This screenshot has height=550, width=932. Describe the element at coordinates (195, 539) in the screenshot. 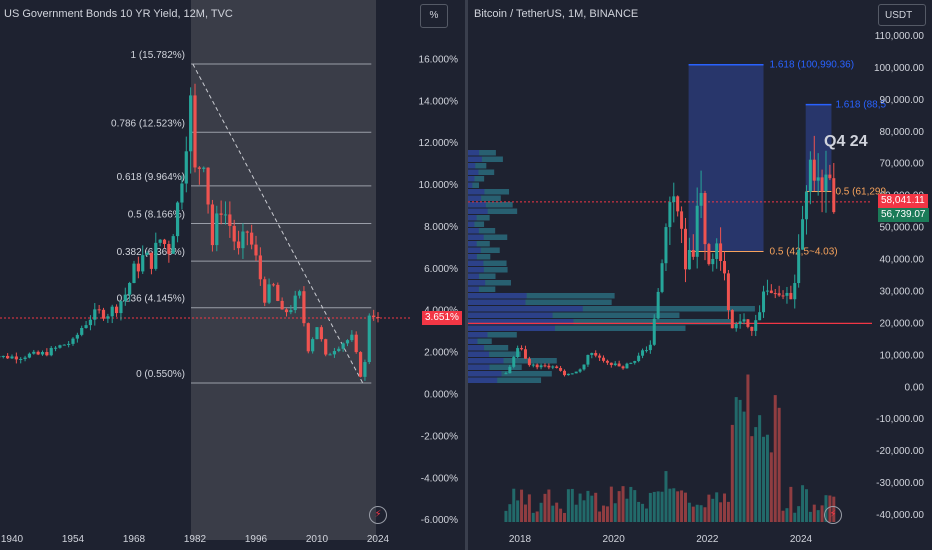

I see `x-tick-label: 1982` at that location.